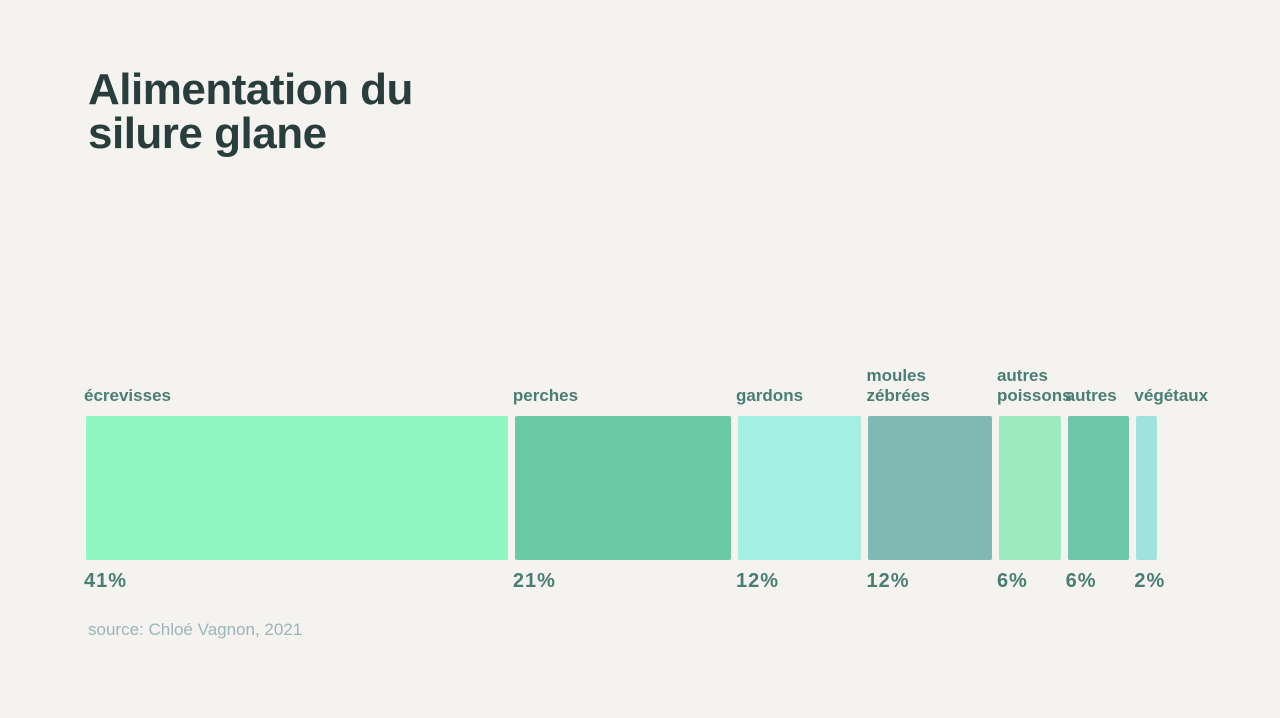 This screenshot has width=1280, height=718. I want to click on category-label: autres poissons, so click(1034, 385).